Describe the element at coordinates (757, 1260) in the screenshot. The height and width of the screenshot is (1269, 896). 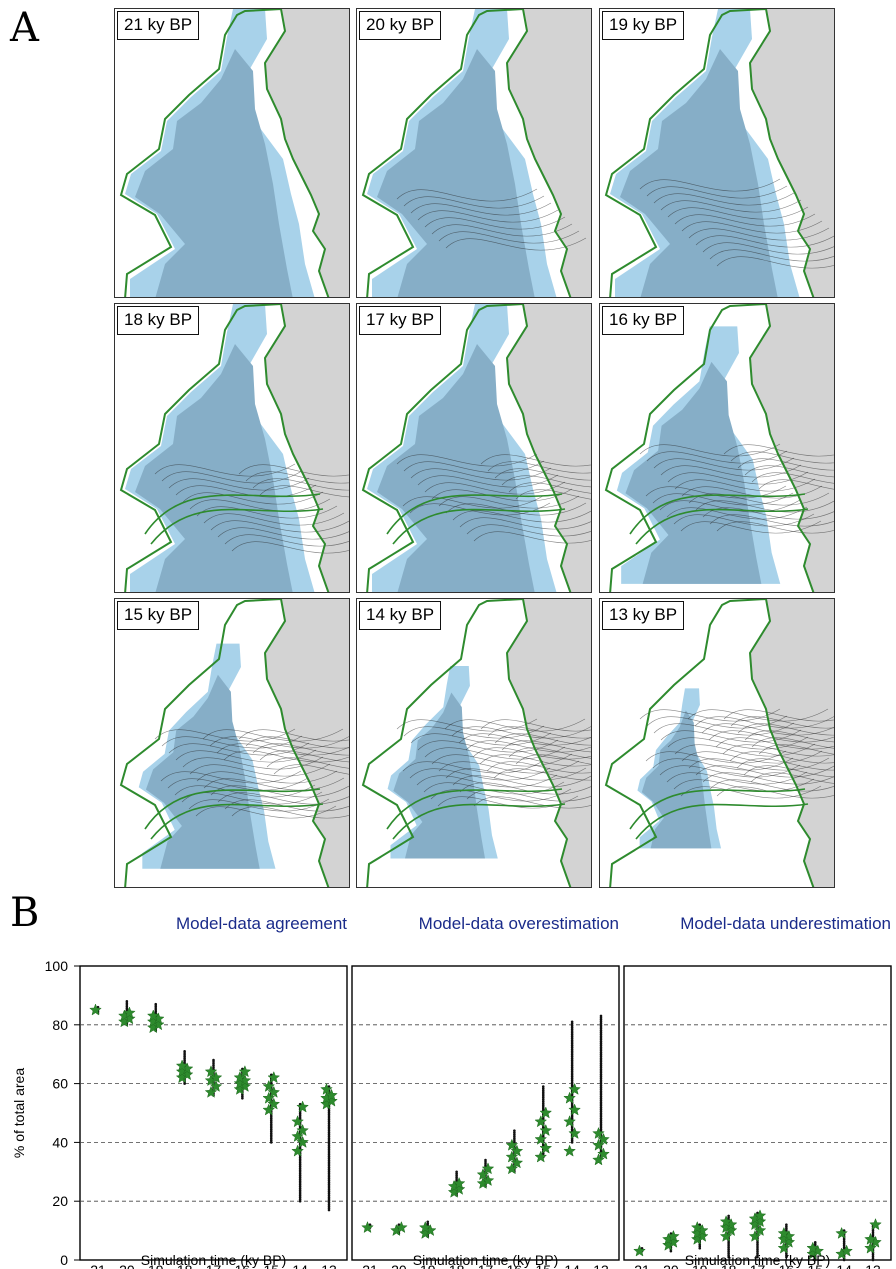
I see `x-axis-label: Simulation time (ky BP)` at that location.